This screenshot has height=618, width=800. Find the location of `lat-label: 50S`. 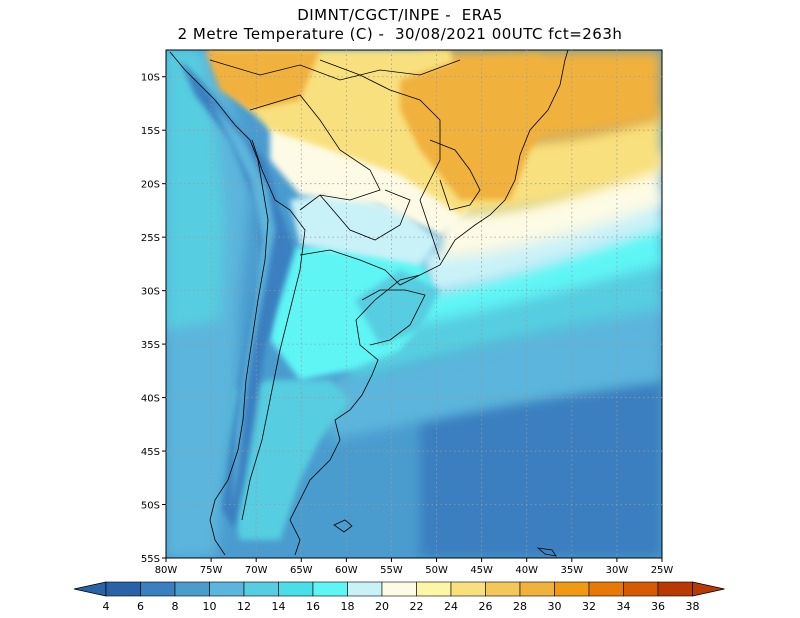

lat-label: 50S is located at coordinates (150, 506).